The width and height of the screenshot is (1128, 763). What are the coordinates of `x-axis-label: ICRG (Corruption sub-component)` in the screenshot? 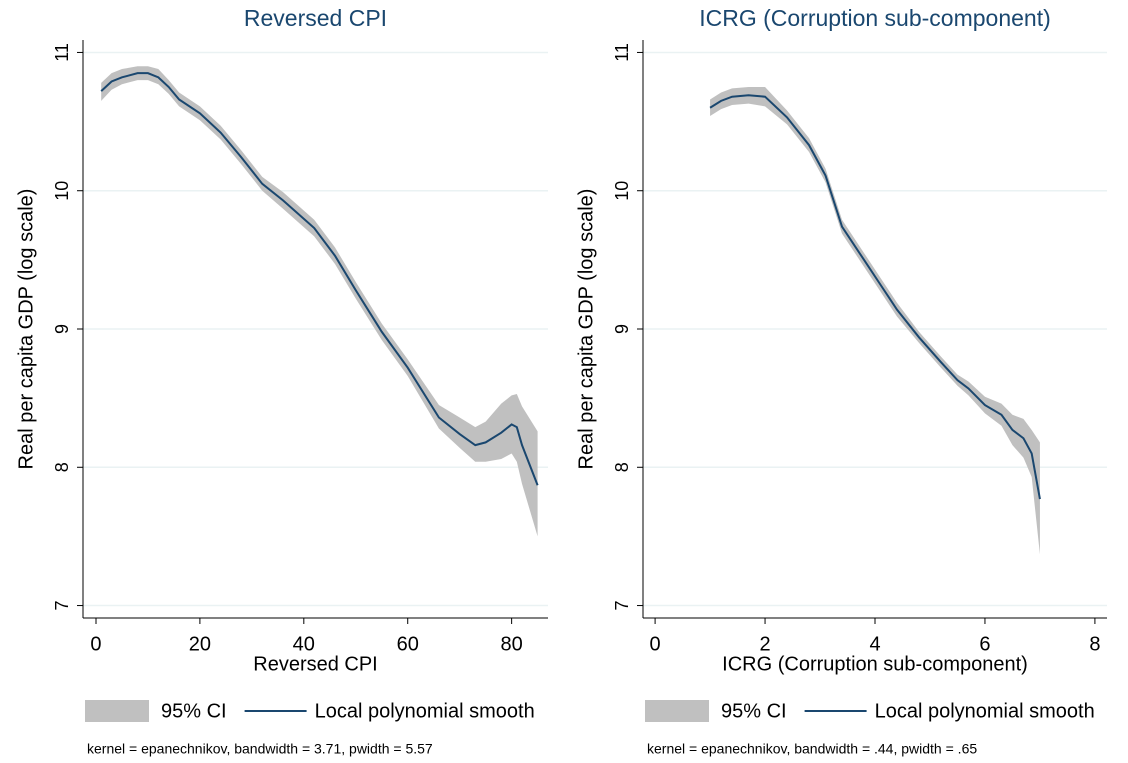 It's located at (875, 664).